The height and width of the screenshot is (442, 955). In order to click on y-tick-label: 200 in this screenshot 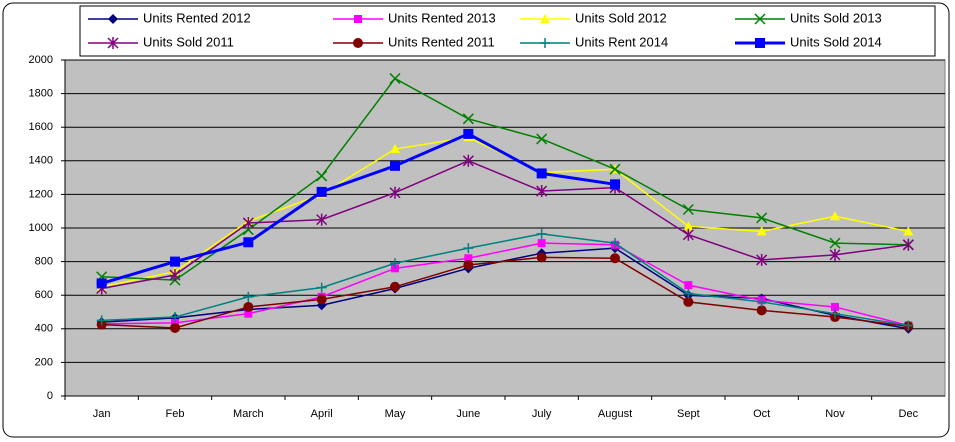, I will do `click(44, 362)`.